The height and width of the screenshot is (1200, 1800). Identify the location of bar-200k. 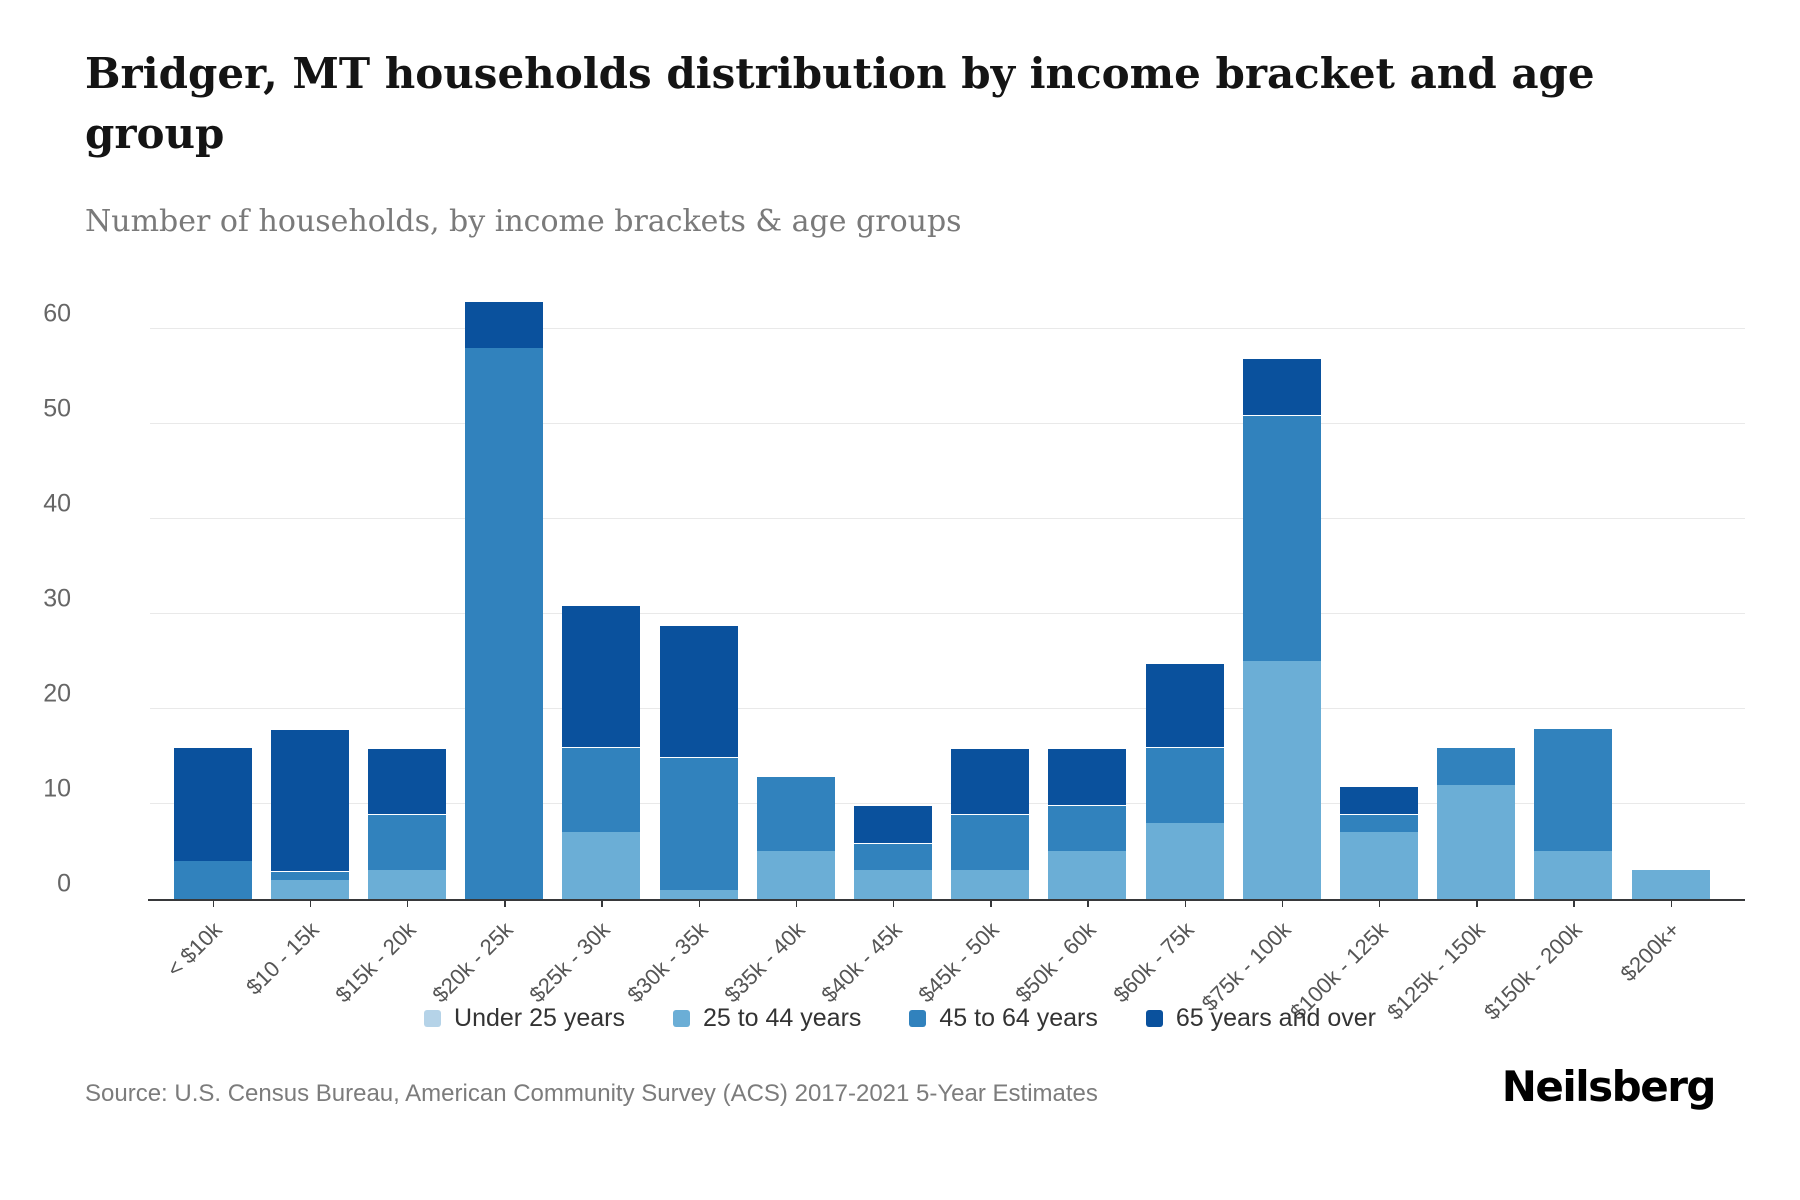
(1670, 884).